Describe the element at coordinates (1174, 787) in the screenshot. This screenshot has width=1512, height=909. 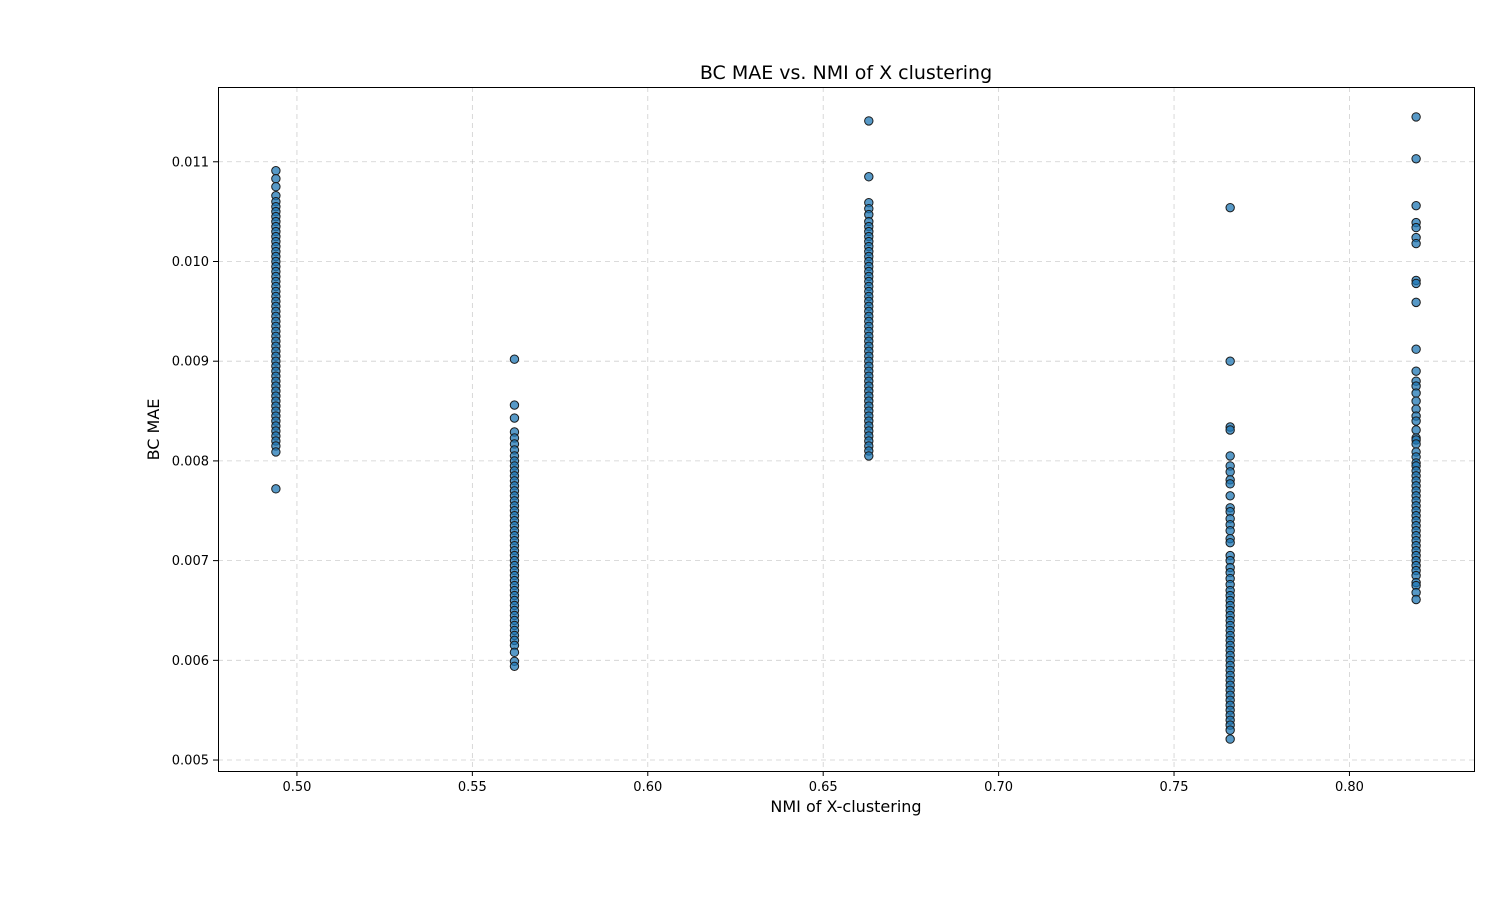
I see `x-tick-label: 0.75` at that location.